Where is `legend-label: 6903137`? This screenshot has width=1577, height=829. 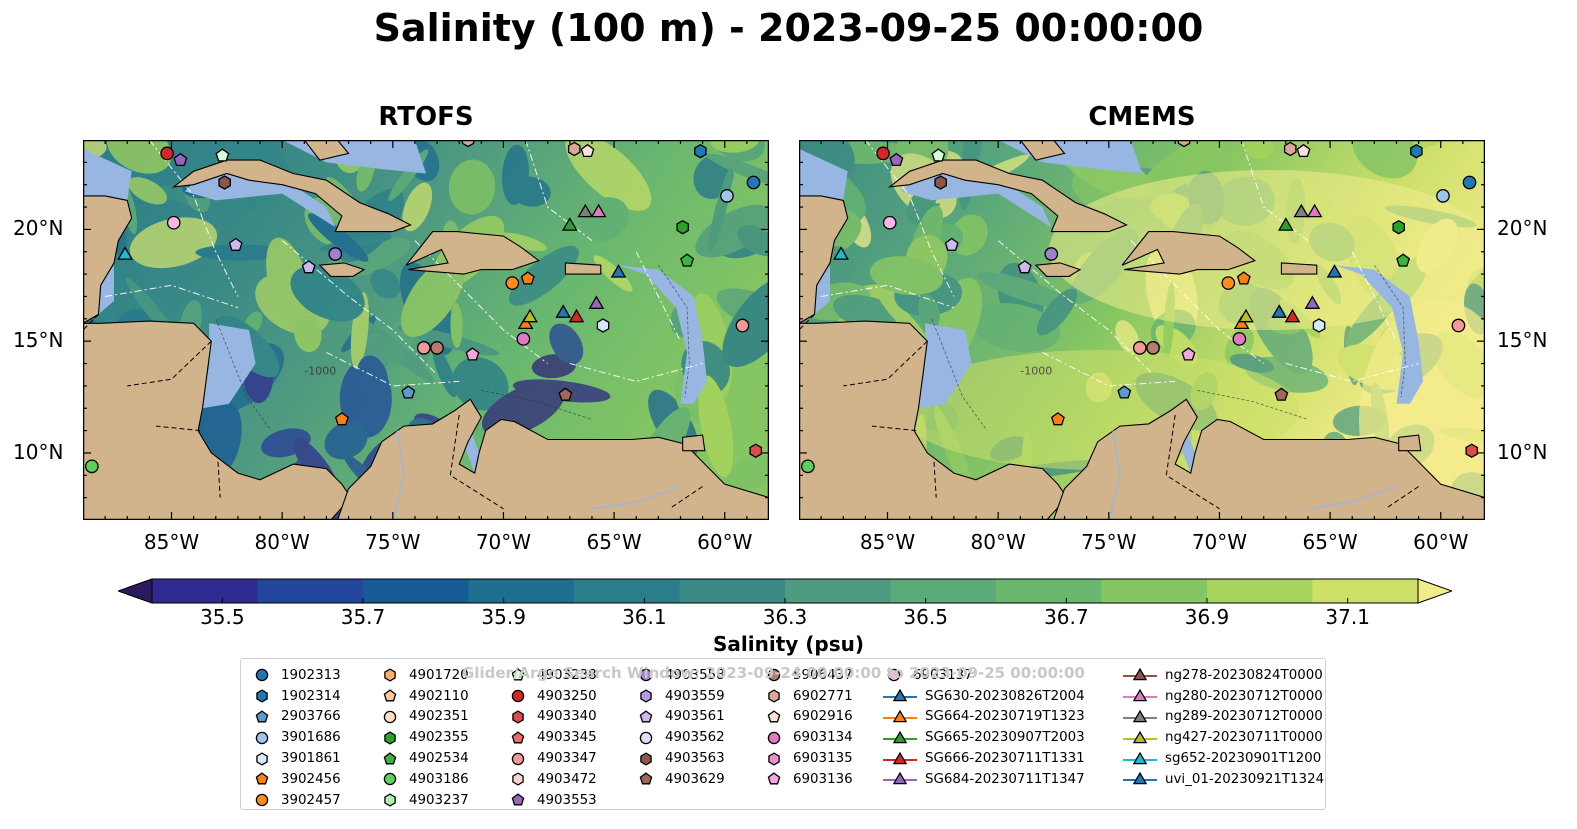 legend-label: 6903137 is located at coordinates (943, 675).